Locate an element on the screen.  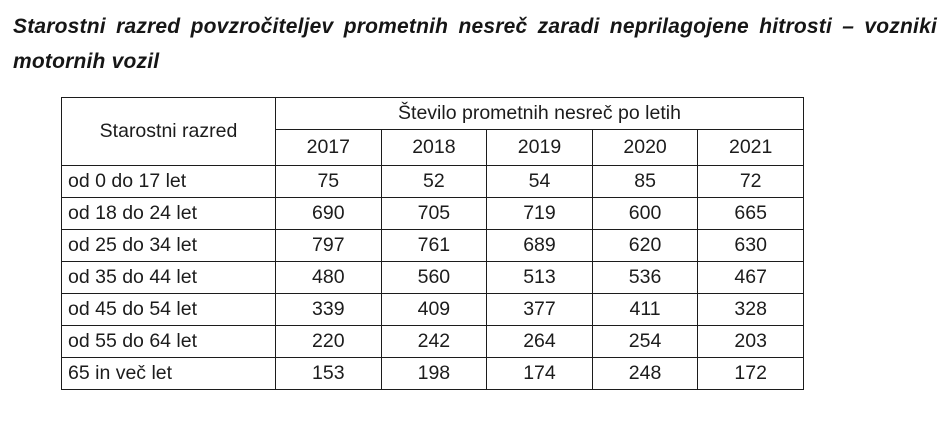
cell-value: 761 is located at coordinates (434, 245).